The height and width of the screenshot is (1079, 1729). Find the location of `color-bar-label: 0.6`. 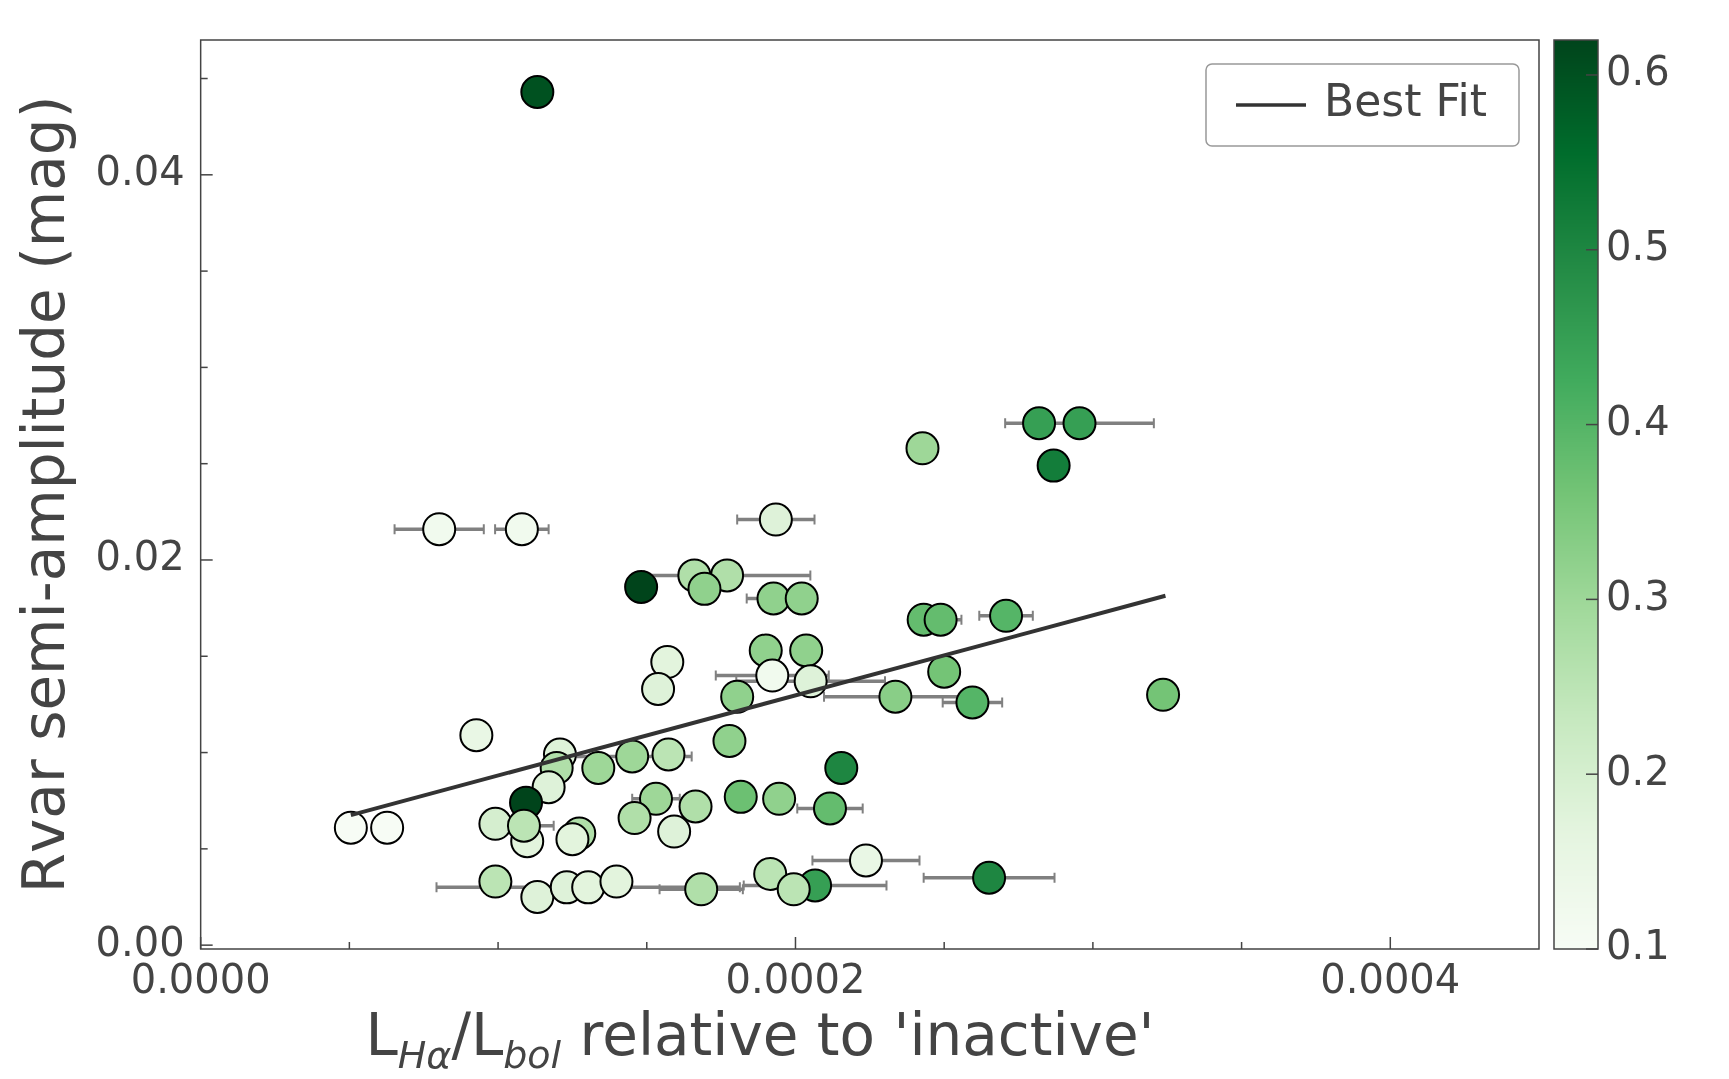

color-bar-label: 0.6 is located at coordinates (1638, 71).